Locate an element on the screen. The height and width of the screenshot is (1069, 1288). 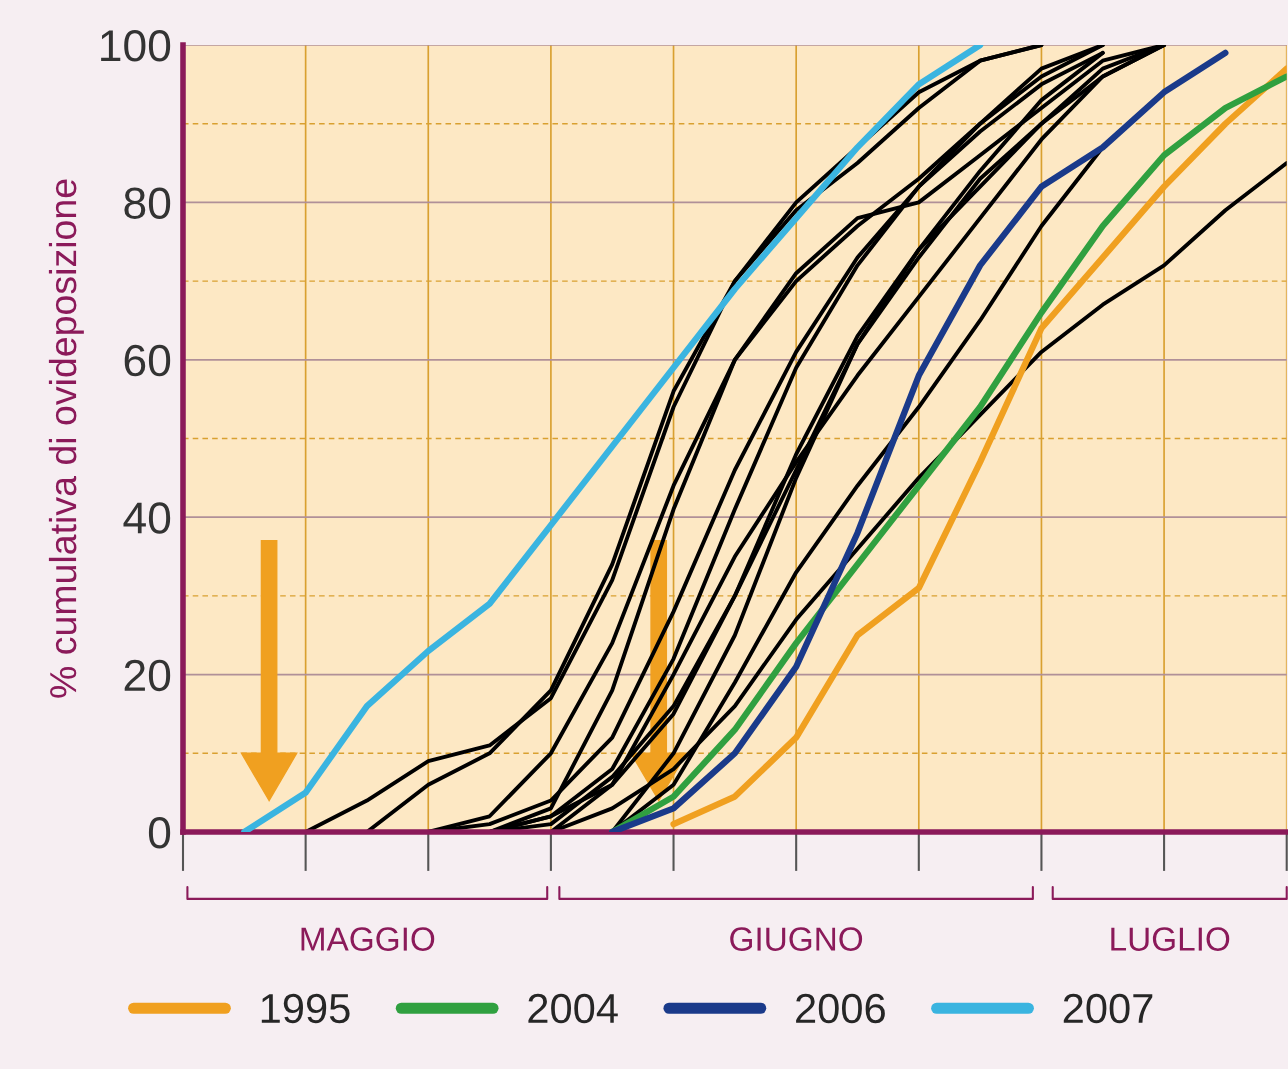
text: MAGGIO is located at coordinates (368, 939).